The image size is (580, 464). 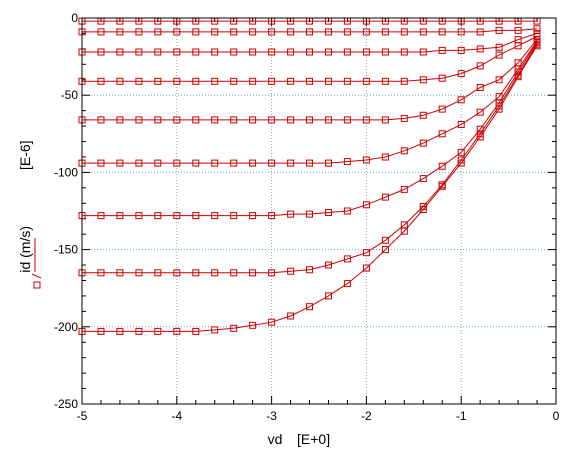 I want to click on x-tick-label: -4, so click(x=176, y=416).